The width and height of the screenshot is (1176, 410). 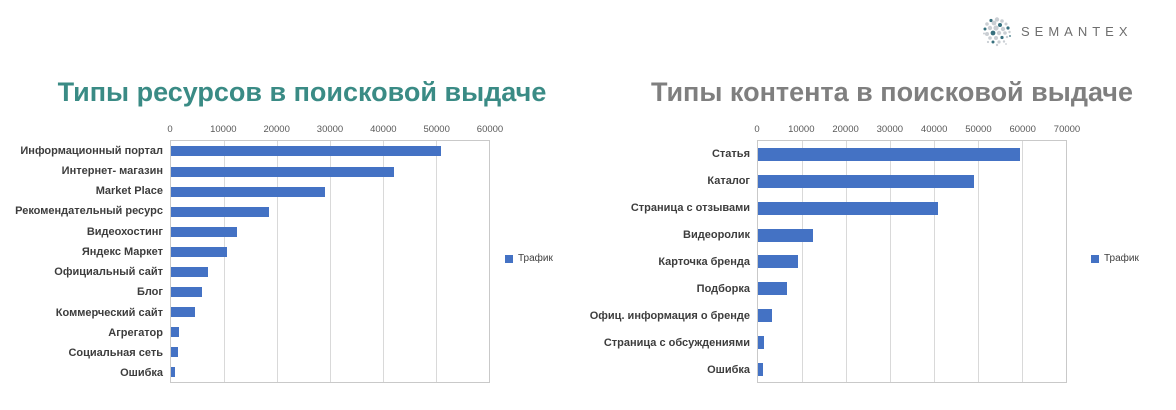 I want to click on category-label: Страница с отзывами, so click(x=690, y=207).